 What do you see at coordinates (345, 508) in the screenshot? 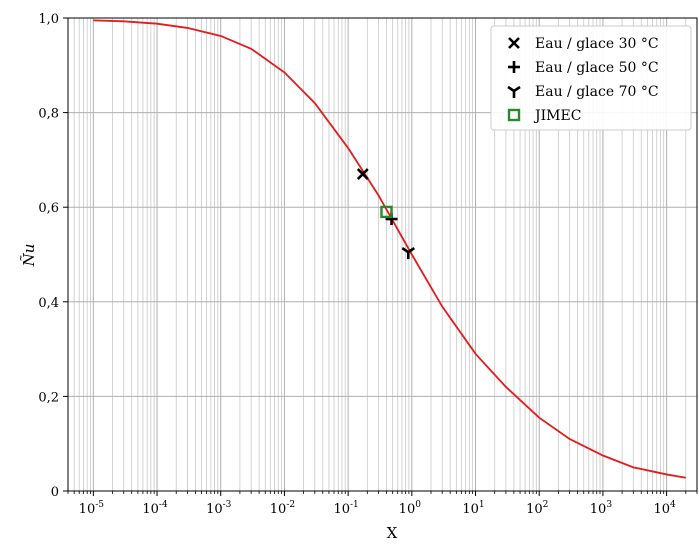
I see `x-tick-label: 10⁻¹` at bounding box center [345, 508].